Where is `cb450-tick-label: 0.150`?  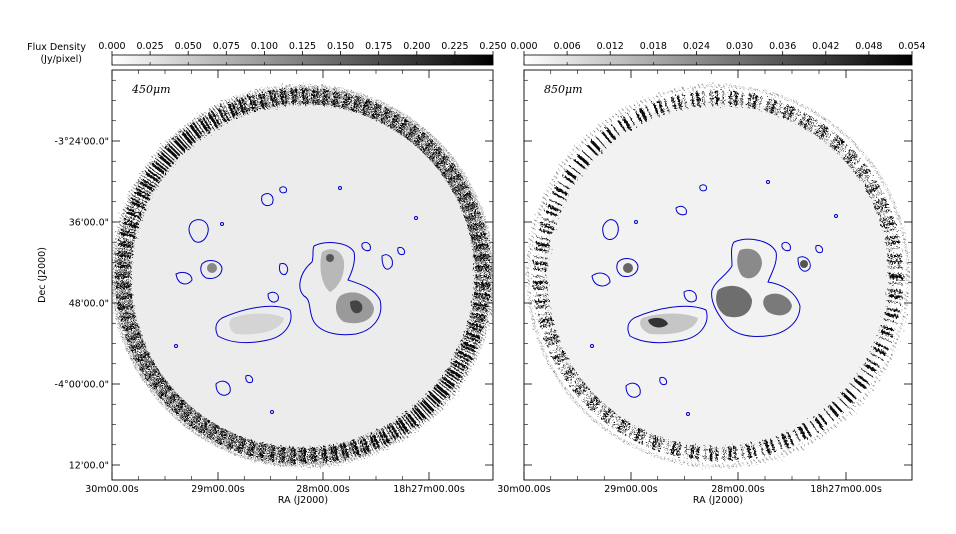 cb450-tick-label: 0.150 is located at coordinates (340, 46).